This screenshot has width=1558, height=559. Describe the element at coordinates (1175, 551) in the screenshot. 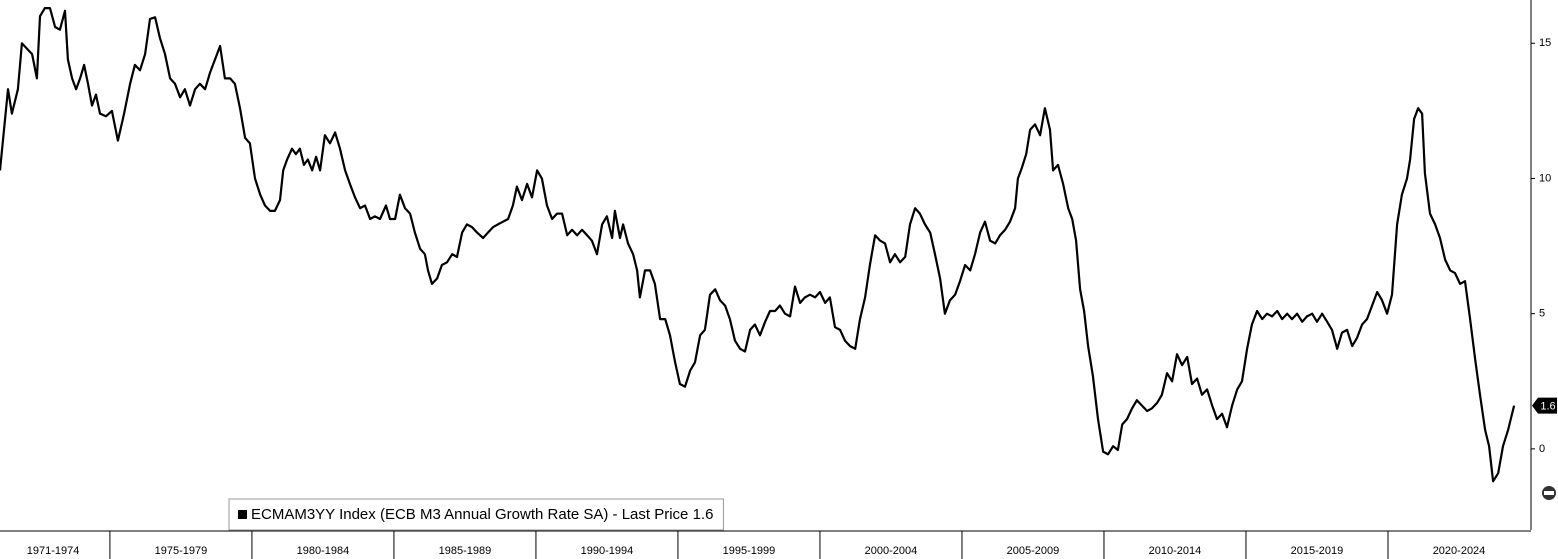

I see `x-period-label: 2010-2014` at that location.